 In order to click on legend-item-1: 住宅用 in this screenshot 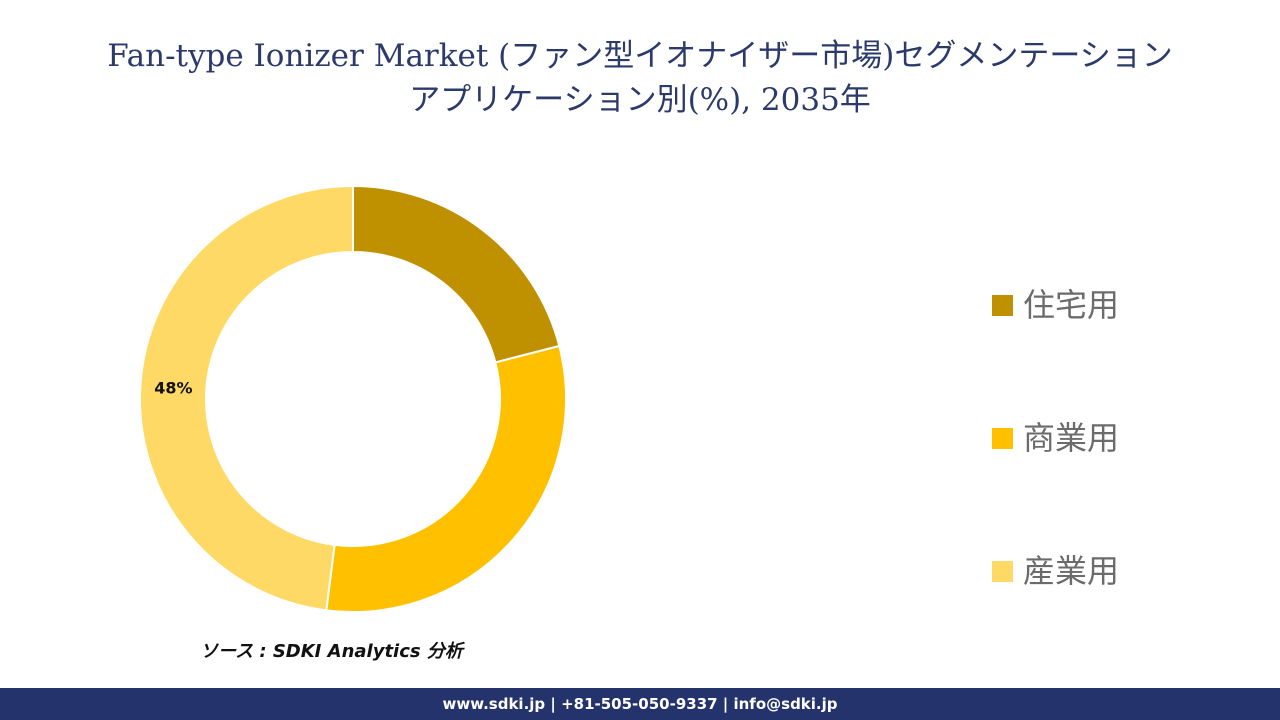, I will do `click(1055, 305)`.